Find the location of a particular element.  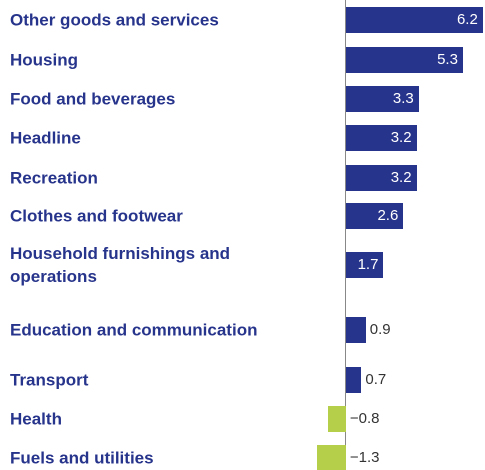

category-label: Clothes and footwear is located at coordinates (96, 216).